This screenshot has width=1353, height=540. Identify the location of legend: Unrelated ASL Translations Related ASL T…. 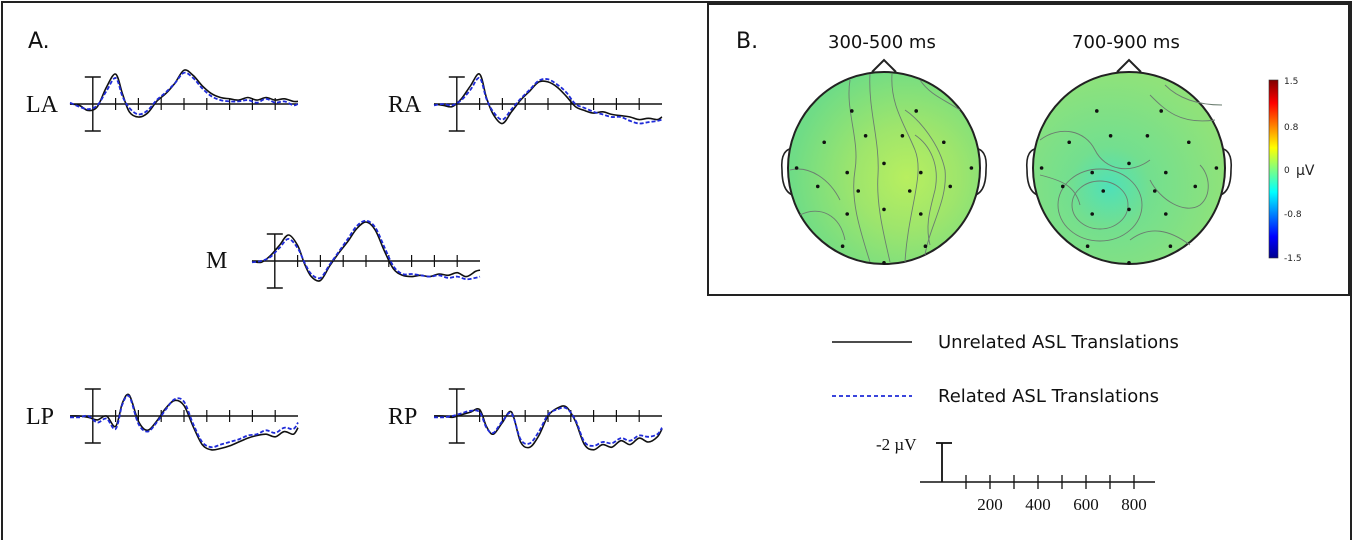
(1005, 369).